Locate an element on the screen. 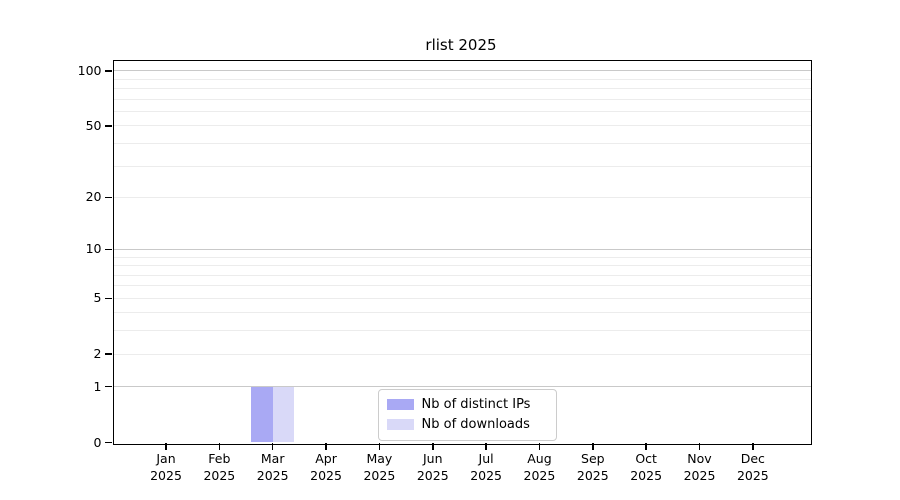 This screenshot has height=500, width=900. y-tick-label: 2 is located at coordinates (97, 354).